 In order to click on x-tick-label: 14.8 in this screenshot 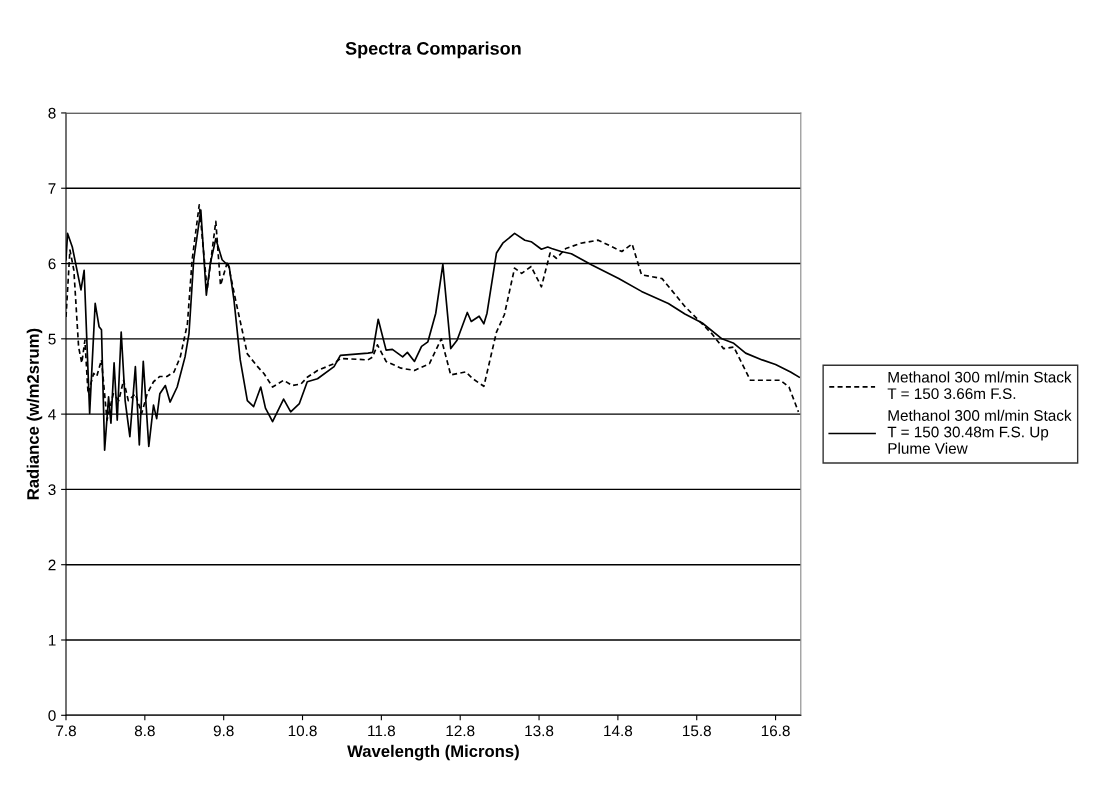, I will do `click(618, 731)`.